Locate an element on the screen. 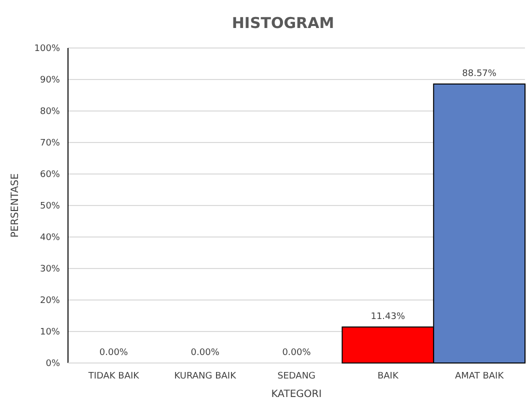 The height and width of the screenshot is (405, 526). y-tick-label: 70% is located at coordinates (50, 143).